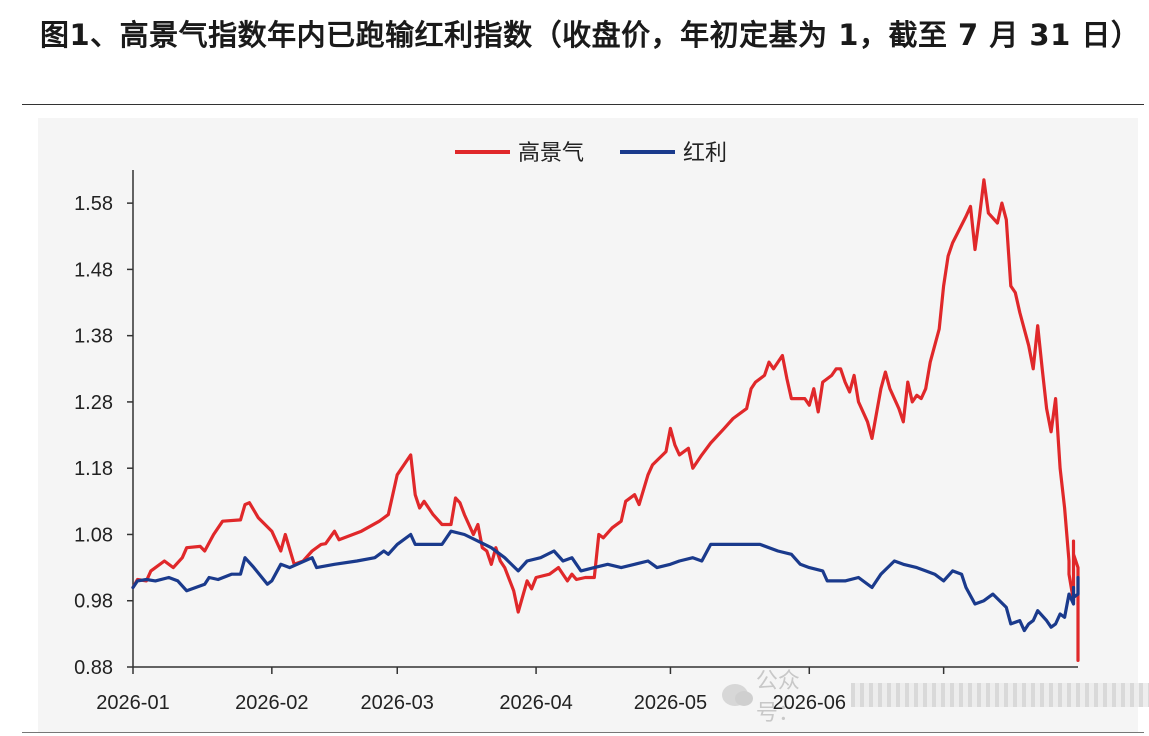  Describe the element at coordinates (93, 668) in the screenshot. I see `y-tick-label: 0.88` at that location.